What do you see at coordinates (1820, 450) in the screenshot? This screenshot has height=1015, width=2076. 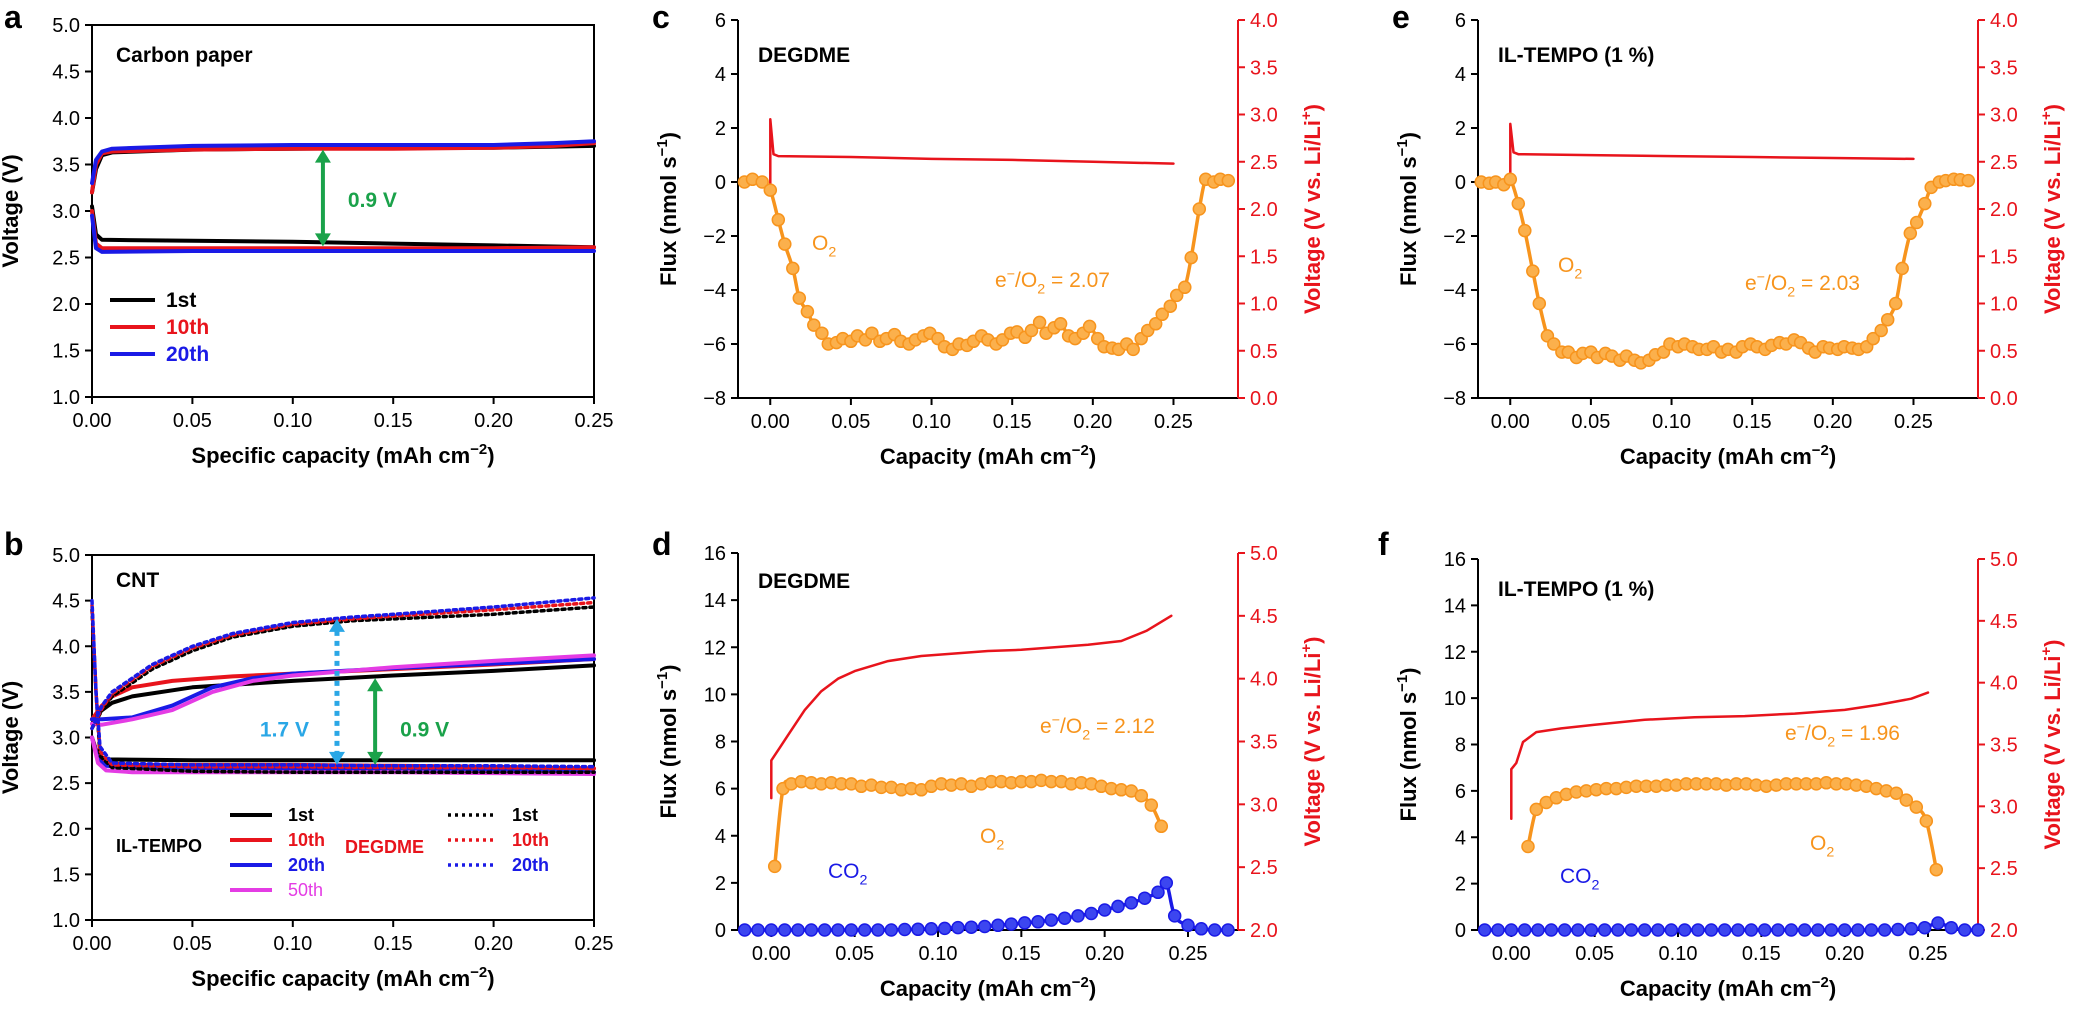 I see `text-span: −2` at bounding box center [1820, 450].